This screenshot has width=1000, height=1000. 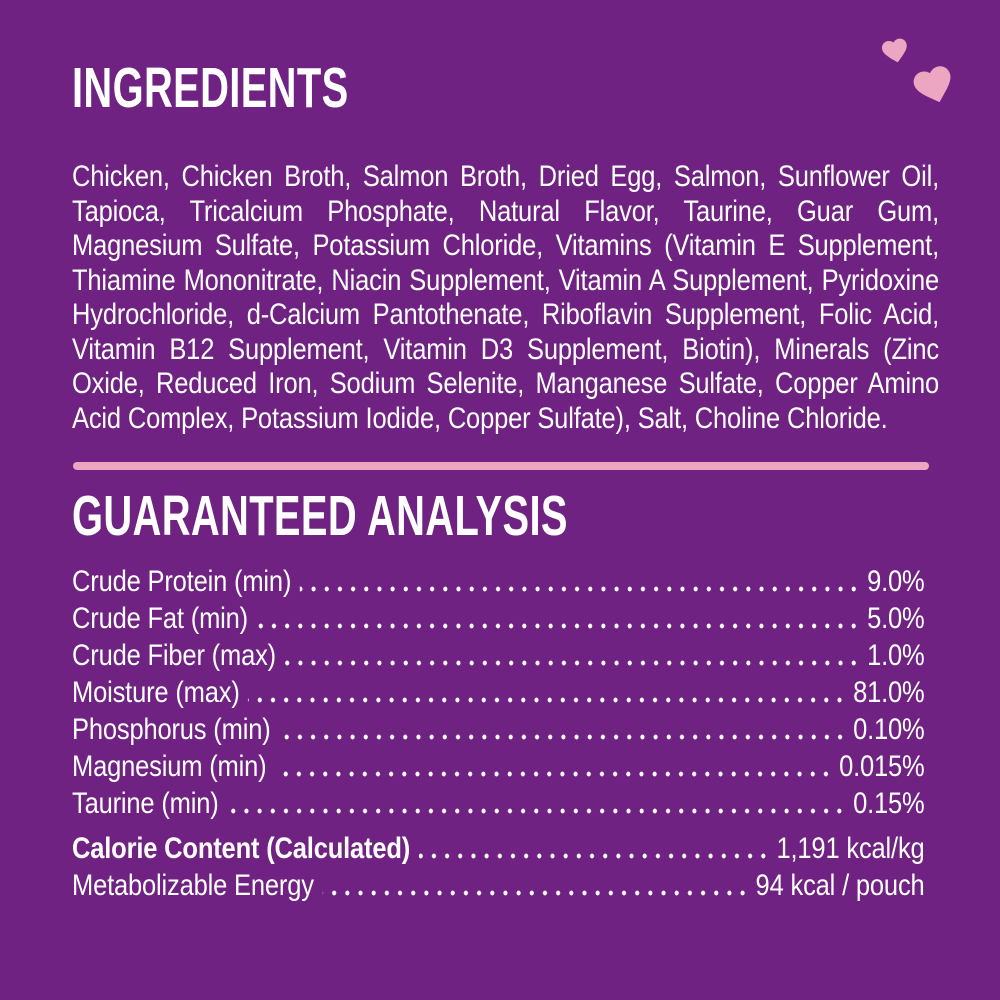 What do you see at coordinates (498, 729) in the screenshot?
I see `ga-row: Phosphorus (min) 0.10%` at bounding box center [498, 729].